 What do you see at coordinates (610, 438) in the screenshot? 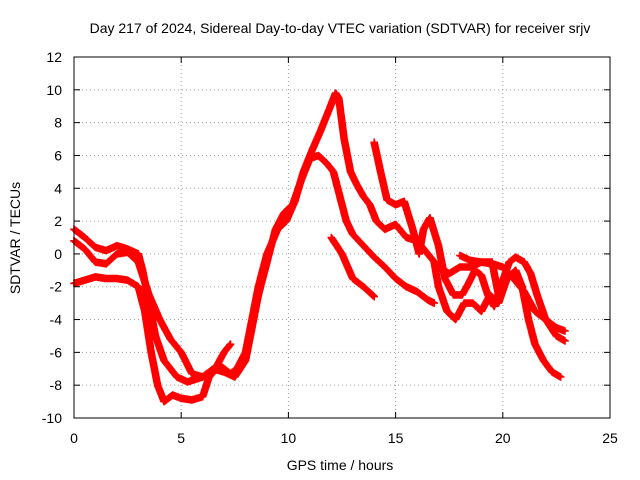
I see `x-tick-label: 25` at bounding box center [610, 438].